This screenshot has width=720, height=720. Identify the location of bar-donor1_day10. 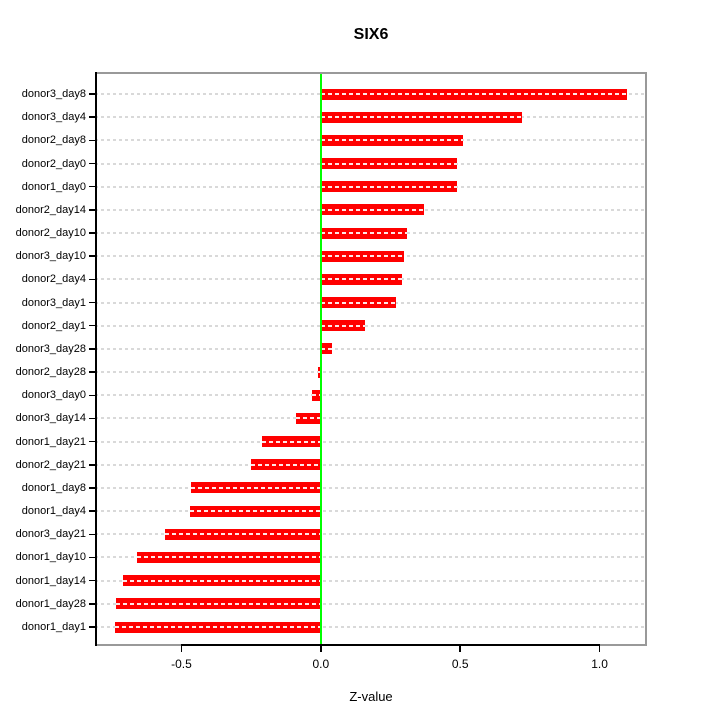
(228, 557).